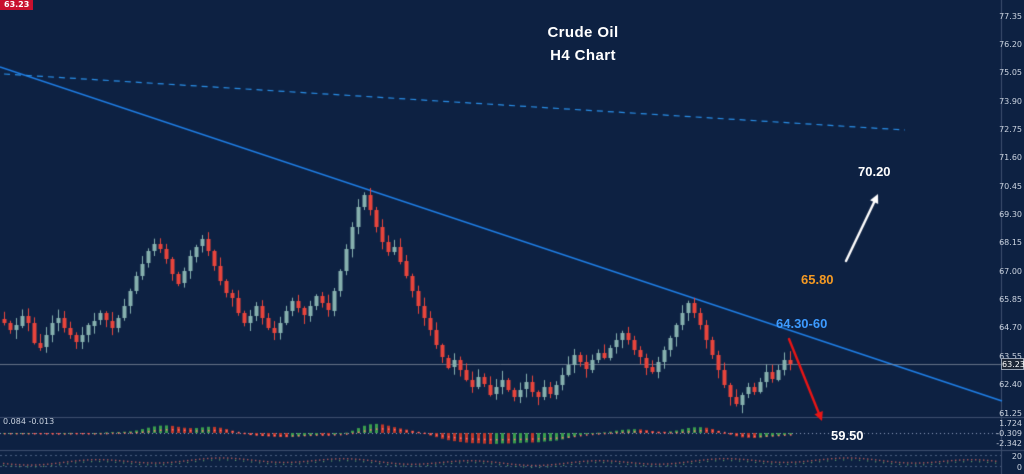  What do you see at coordinates (17, 5) in the screenshot?
I see `ticker-badge: 63.23` at bounding box center [17, 5].